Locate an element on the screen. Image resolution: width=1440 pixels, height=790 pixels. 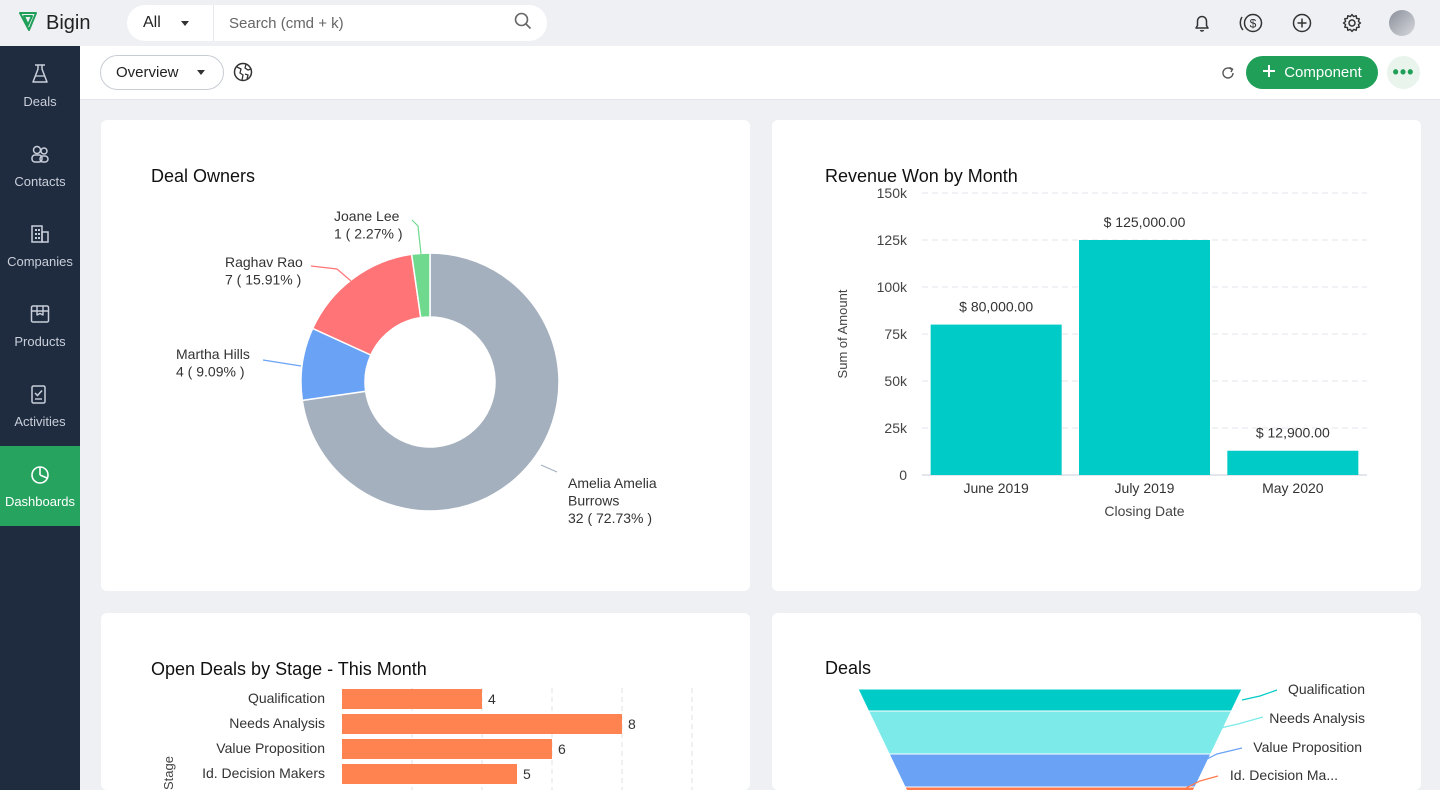
revenue-data-label: $ 80,000.00 is located at coordinates (996, 307).